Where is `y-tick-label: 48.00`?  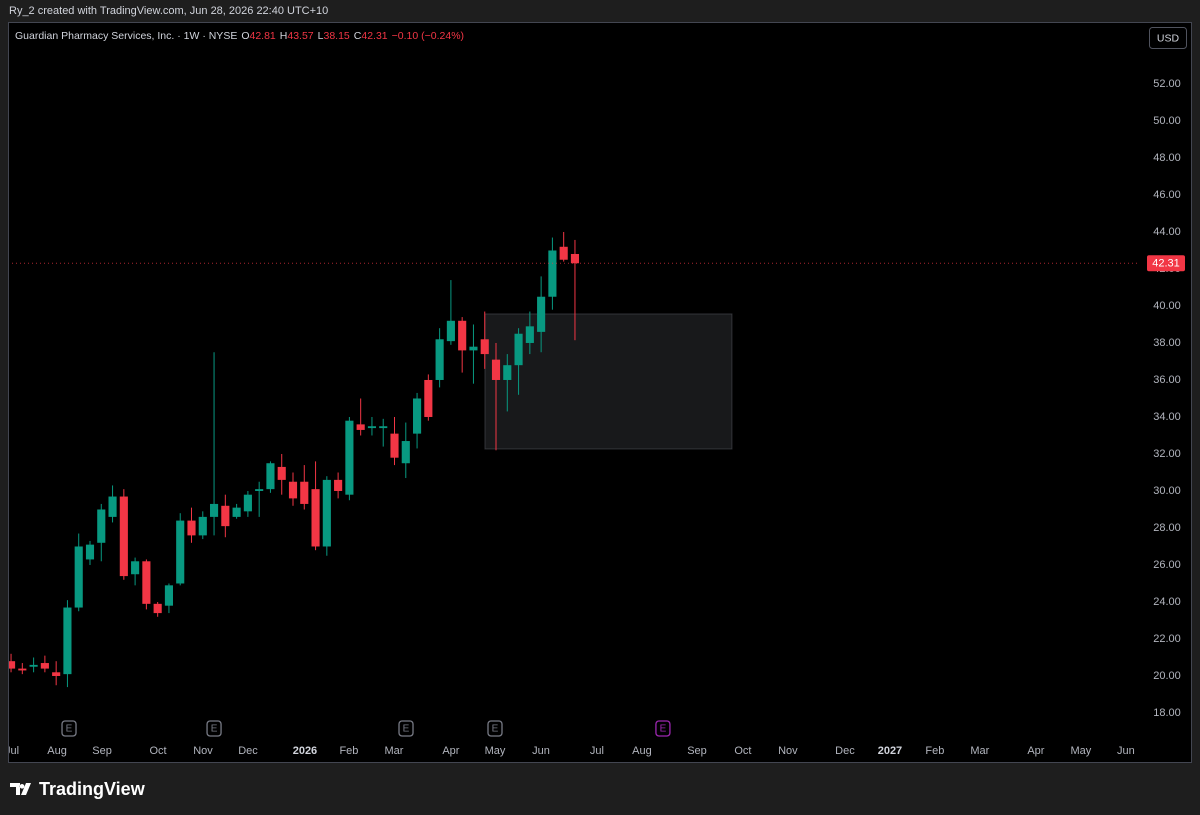 y-tick-label: 48.00 is located at coordinates (1167, 158).